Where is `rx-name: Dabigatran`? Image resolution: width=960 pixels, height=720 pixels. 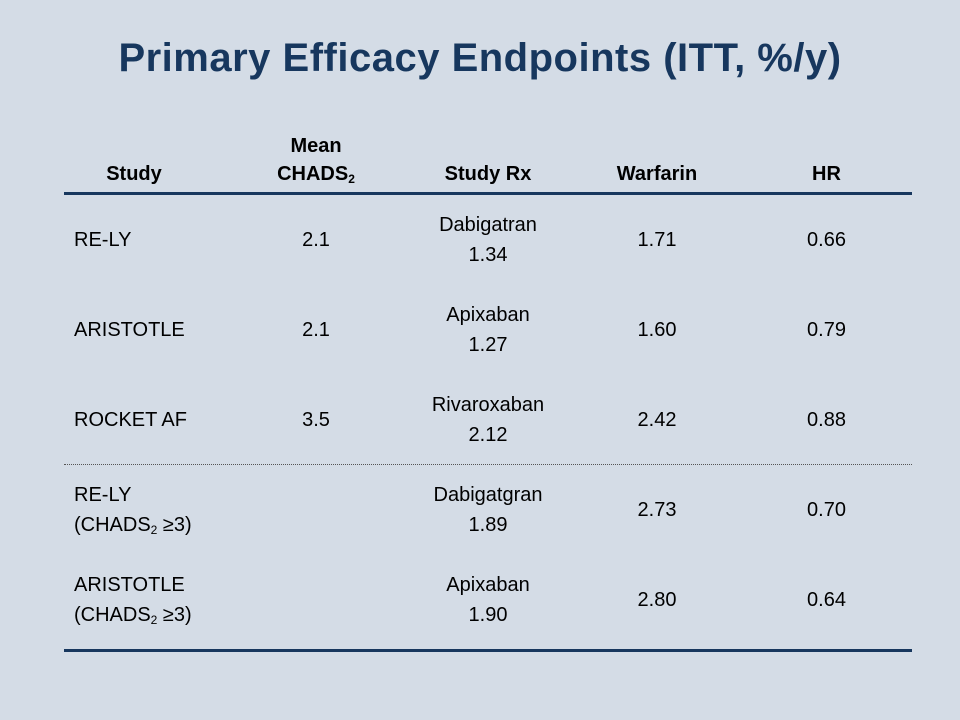
rx-name: Dabigatran is located at coordinates (488, 225).